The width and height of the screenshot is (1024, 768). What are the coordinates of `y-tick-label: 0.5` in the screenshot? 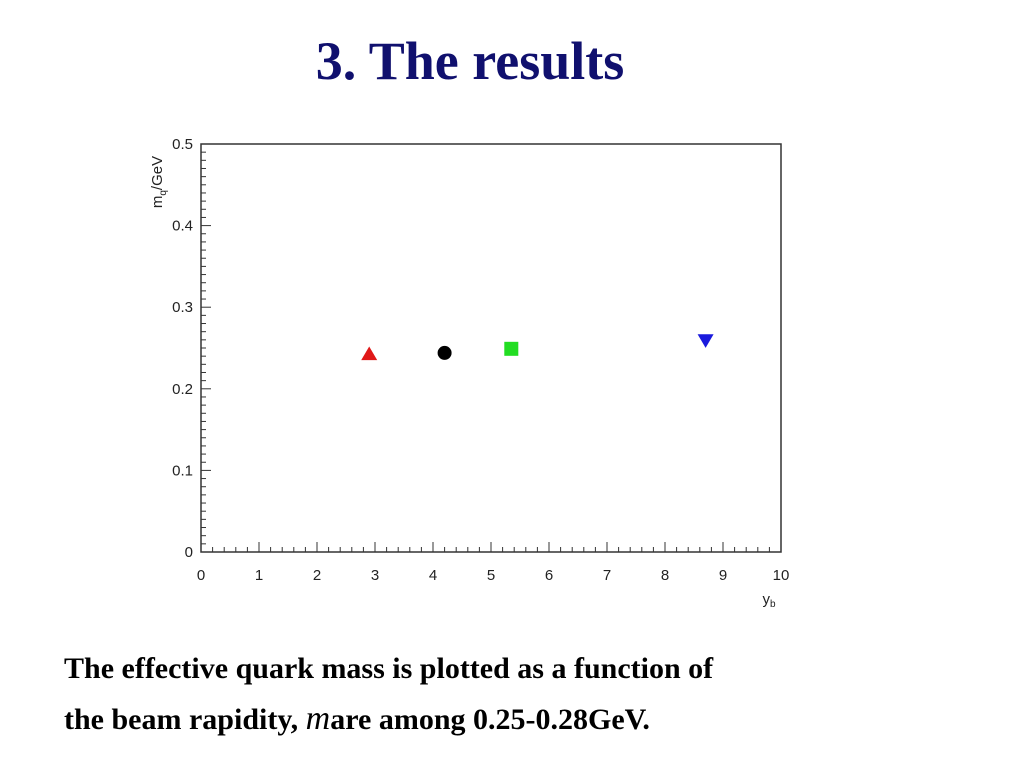 It's located at (182, 144).